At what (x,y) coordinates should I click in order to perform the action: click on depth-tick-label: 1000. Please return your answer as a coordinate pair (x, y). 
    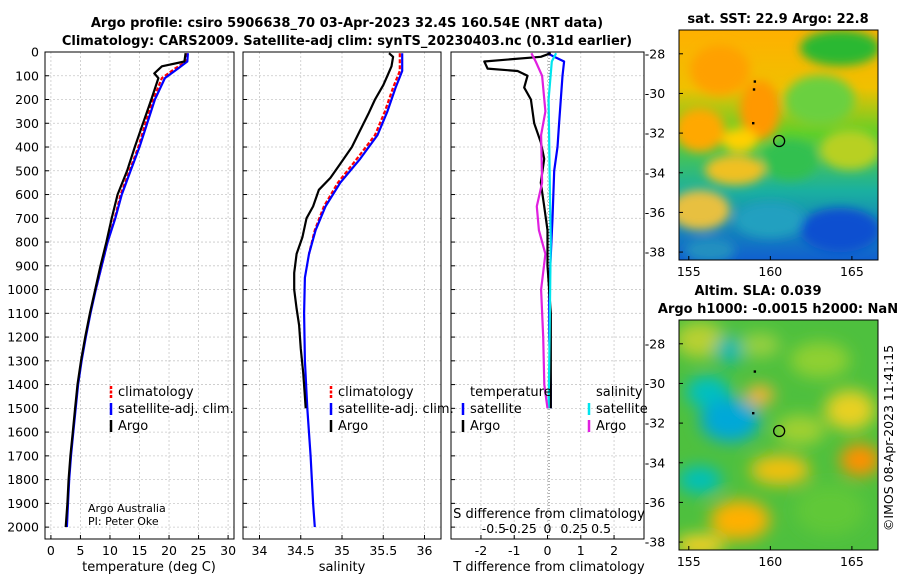
    Looking at the image, I should click on (23, 289).